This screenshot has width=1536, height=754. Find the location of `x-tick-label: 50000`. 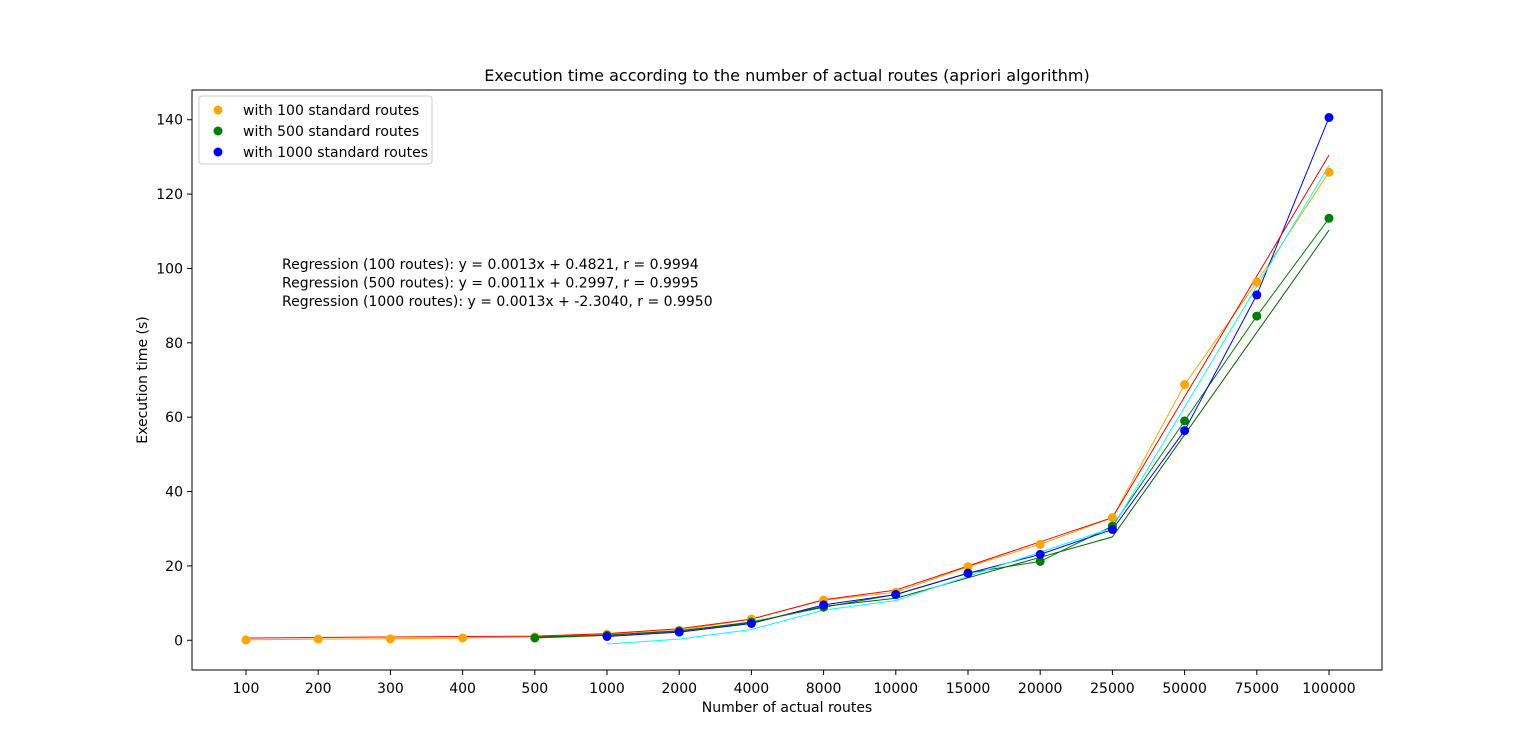

x-tick-label: 50000 is located at coordinates (1184, 689).